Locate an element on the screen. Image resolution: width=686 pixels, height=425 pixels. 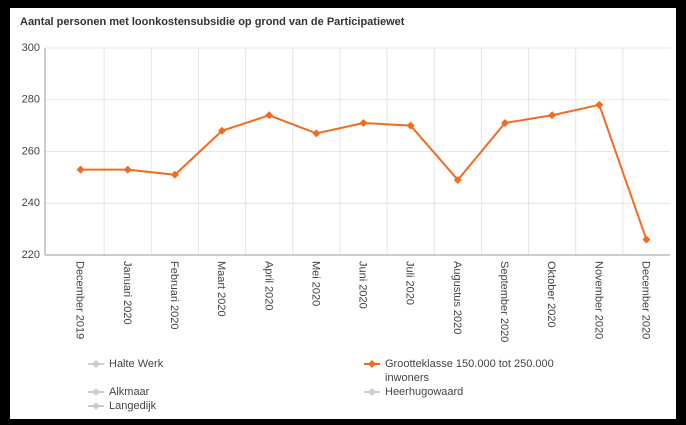
legend-label: Halte Werk is located at coordinates (136, 364).